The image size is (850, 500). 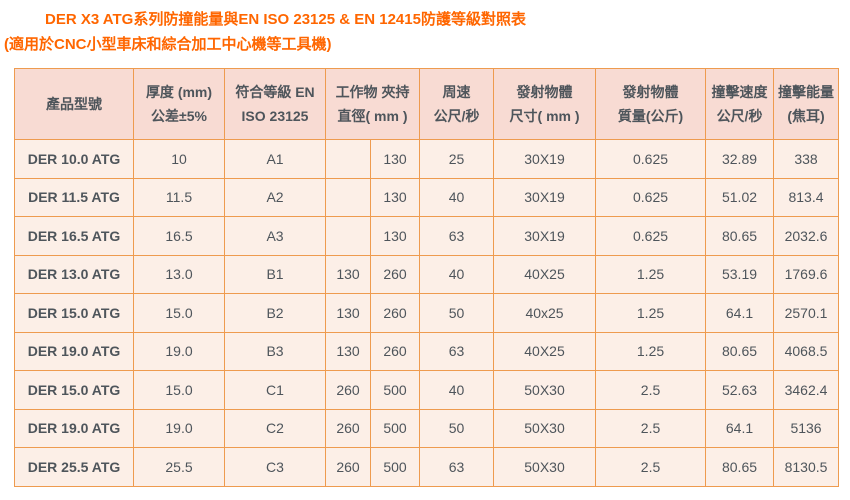 I want to click on data-cell: 32.89, so click(x=740, y=159).